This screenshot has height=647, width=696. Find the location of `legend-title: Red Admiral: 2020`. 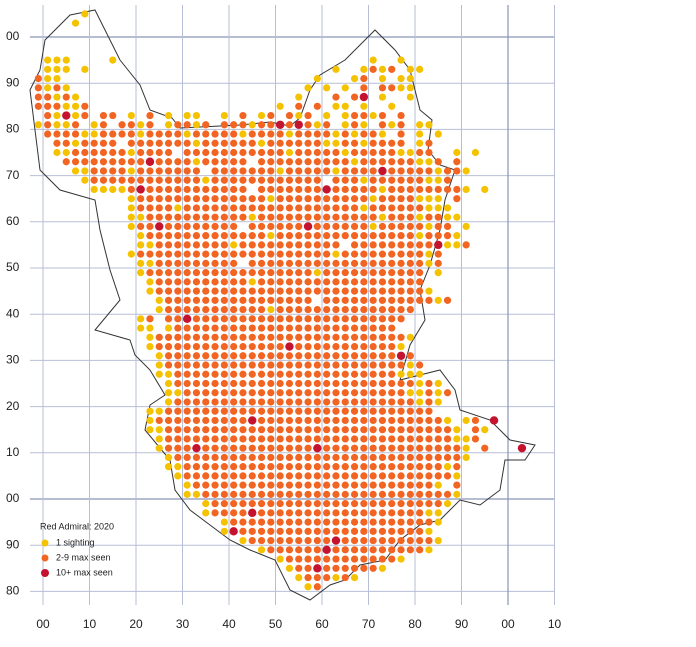

legend-title: Red Admiral: 2020 is located at coordinates (77, 526).